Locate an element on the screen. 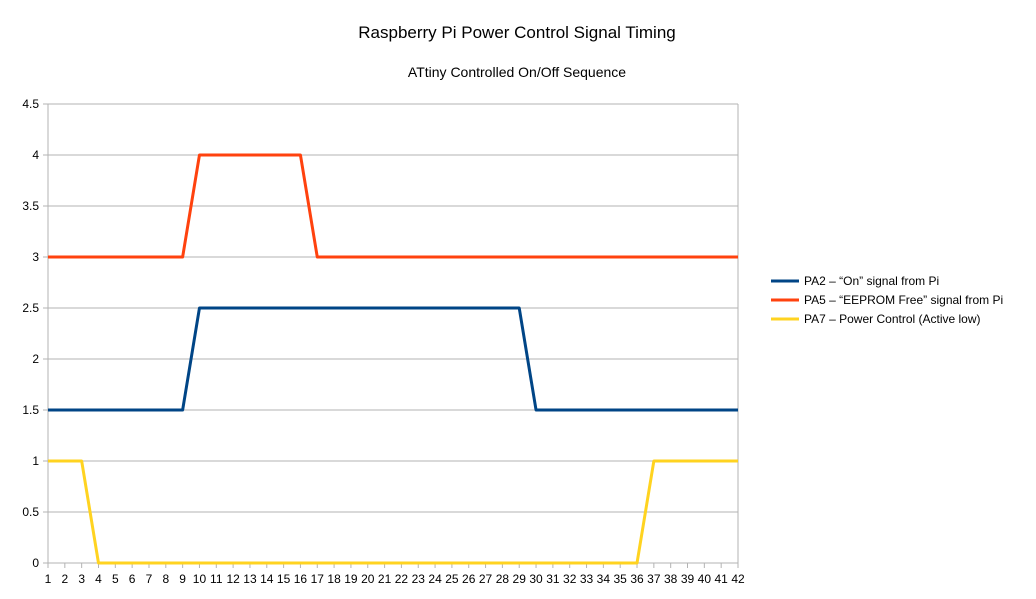 This screenshot has height=599, width=1036. y-tick-label: 4.5 is located at coordinates (30, 104).